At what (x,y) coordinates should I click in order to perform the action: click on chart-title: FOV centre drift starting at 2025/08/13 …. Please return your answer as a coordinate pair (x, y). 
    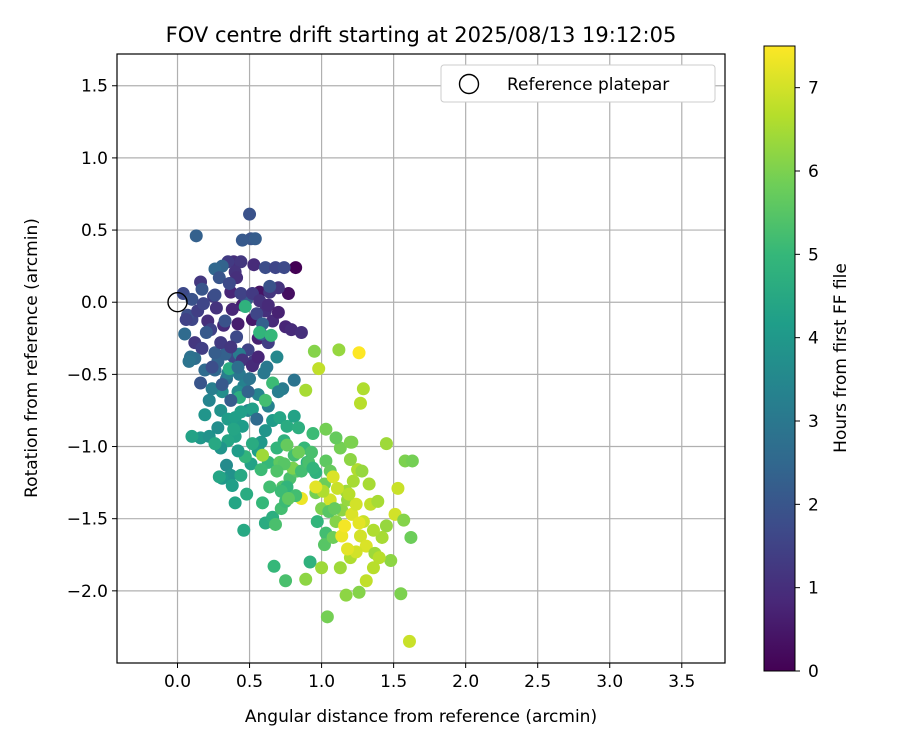
    Looking at the image, I should click on (421, 35).